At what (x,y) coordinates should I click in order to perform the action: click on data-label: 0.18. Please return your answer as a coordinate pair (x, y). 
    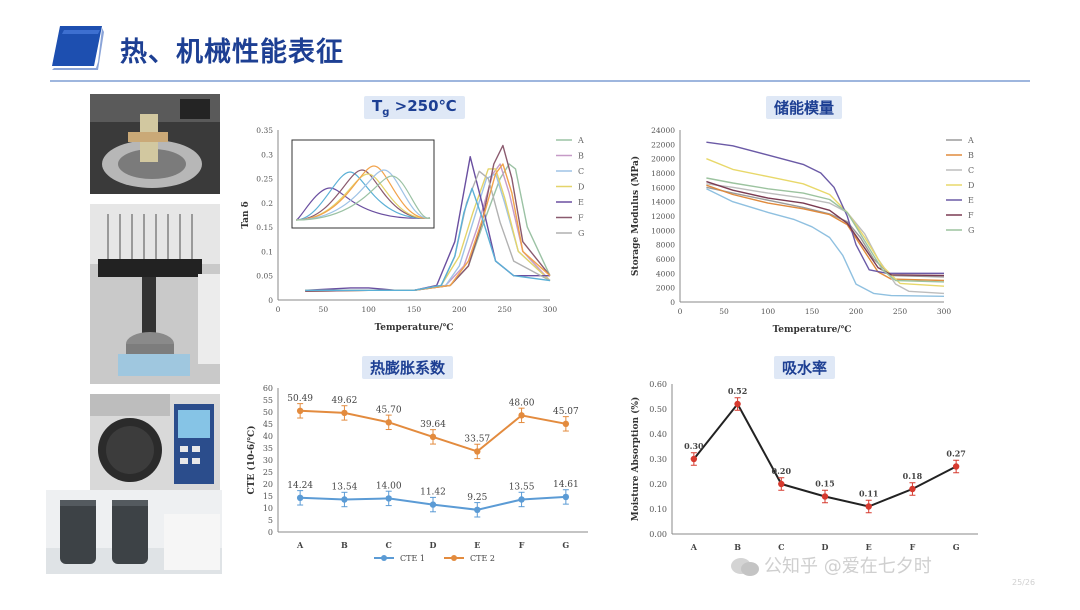
    Looking at the image, I should click on (913, 476).